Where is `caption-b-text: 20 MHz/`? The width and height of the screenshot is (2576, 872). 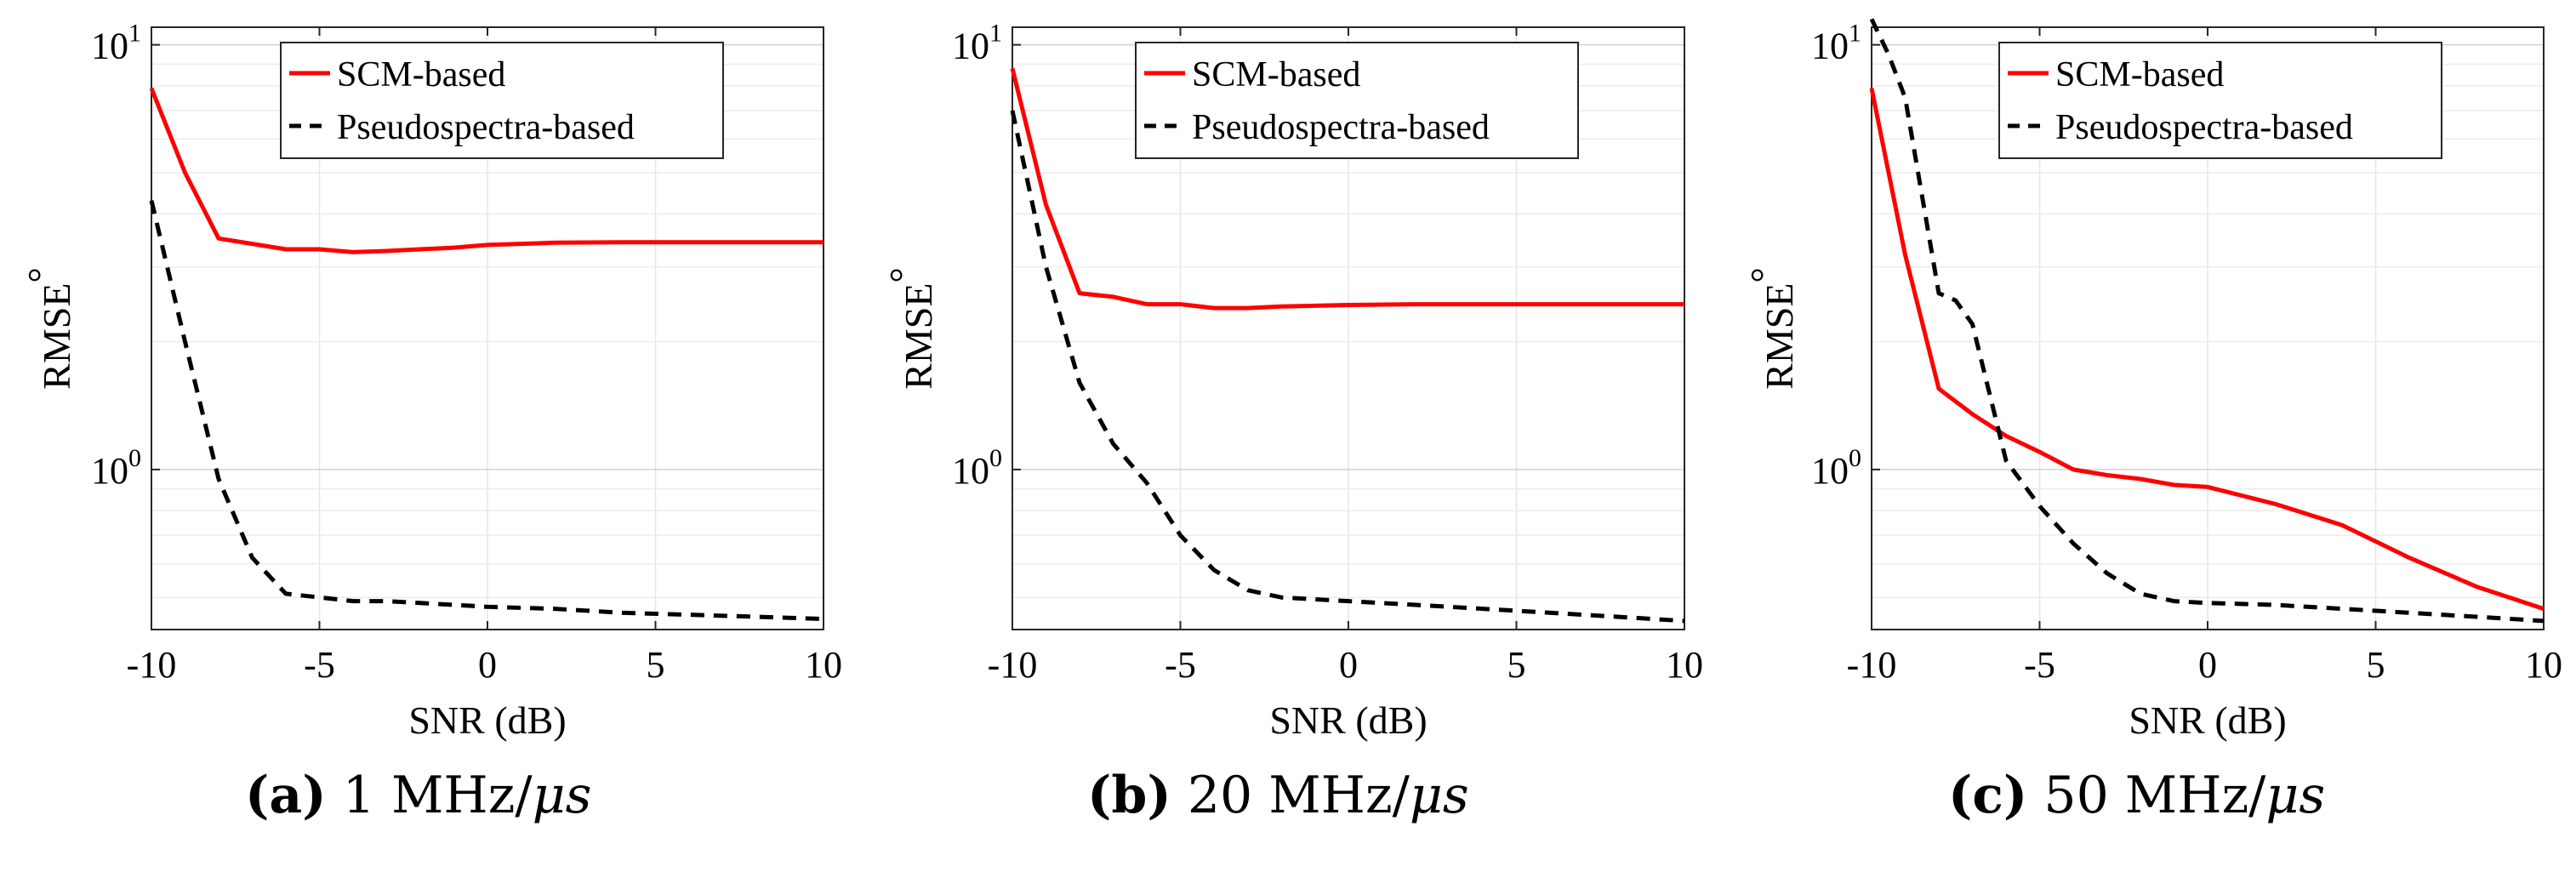
caption-b-text: 20 MHz/ is located at coordinates (1299, 795).